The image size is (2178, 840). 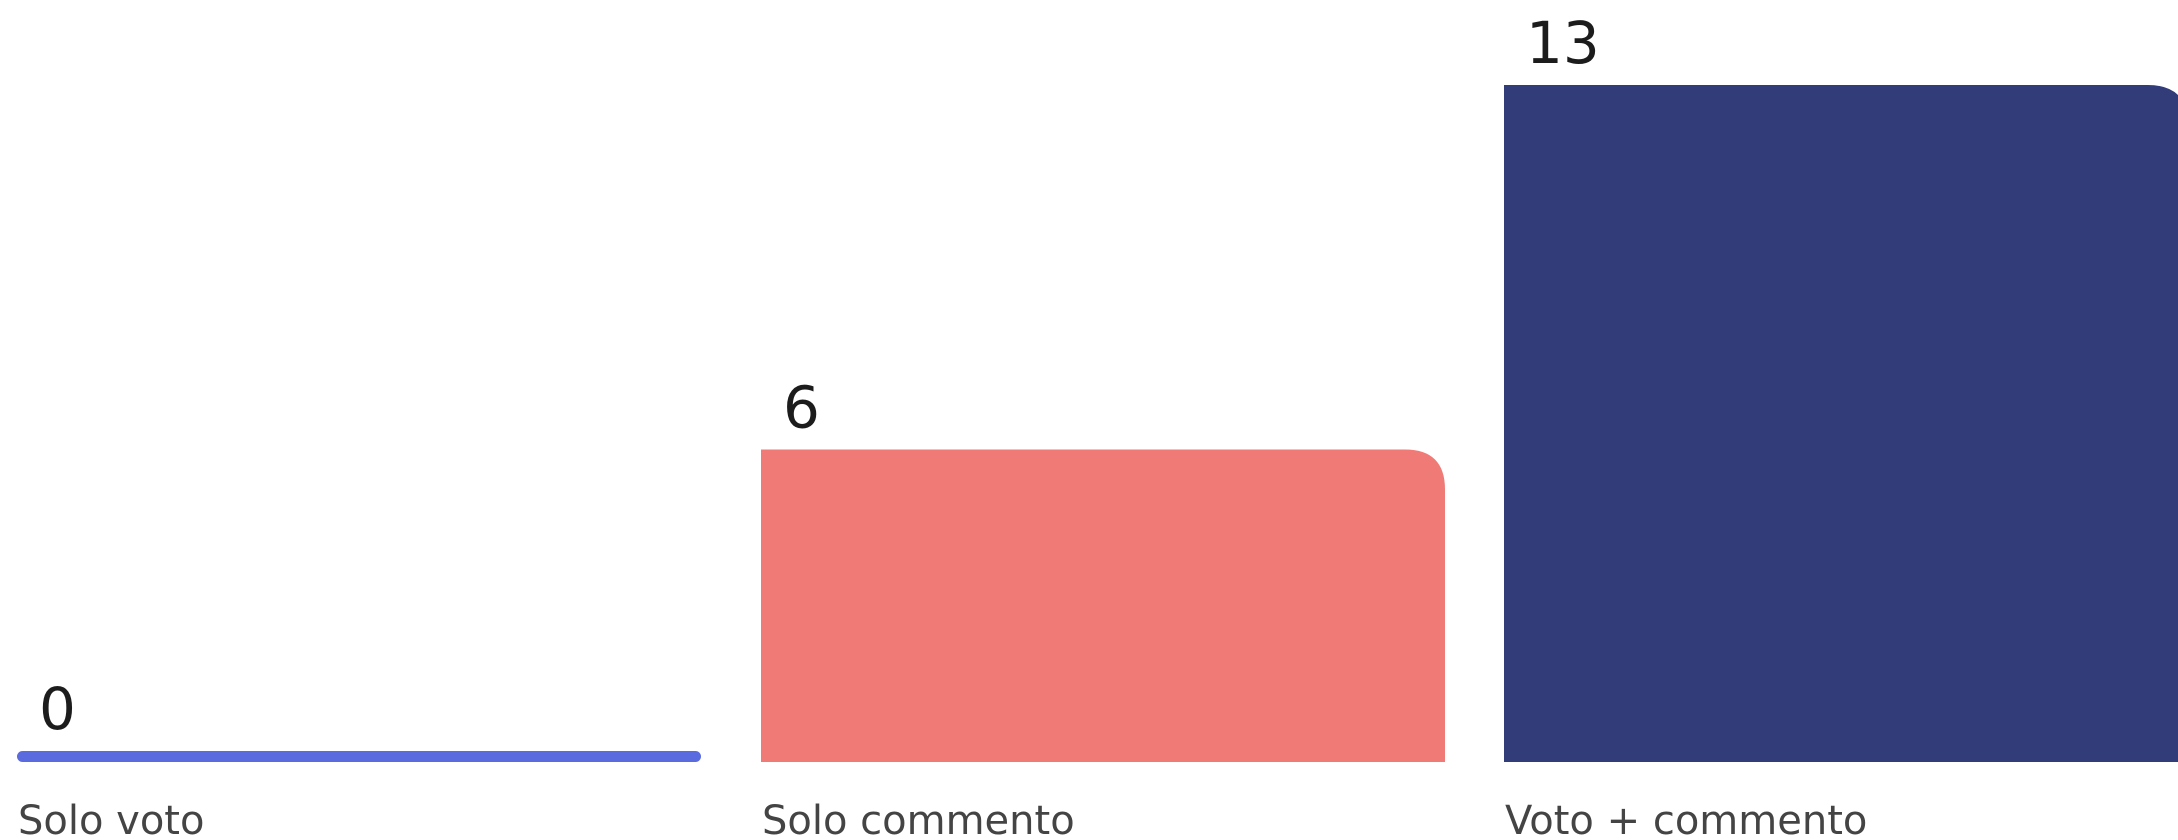 I want to click on category-label-solo-voto: Solo voto, so click(x=111, y=819).